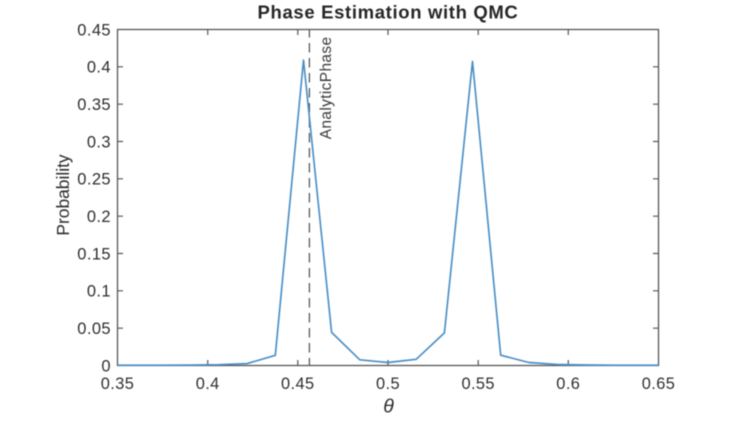  I want to click on svg-text: 0.3, so click(99, 142).